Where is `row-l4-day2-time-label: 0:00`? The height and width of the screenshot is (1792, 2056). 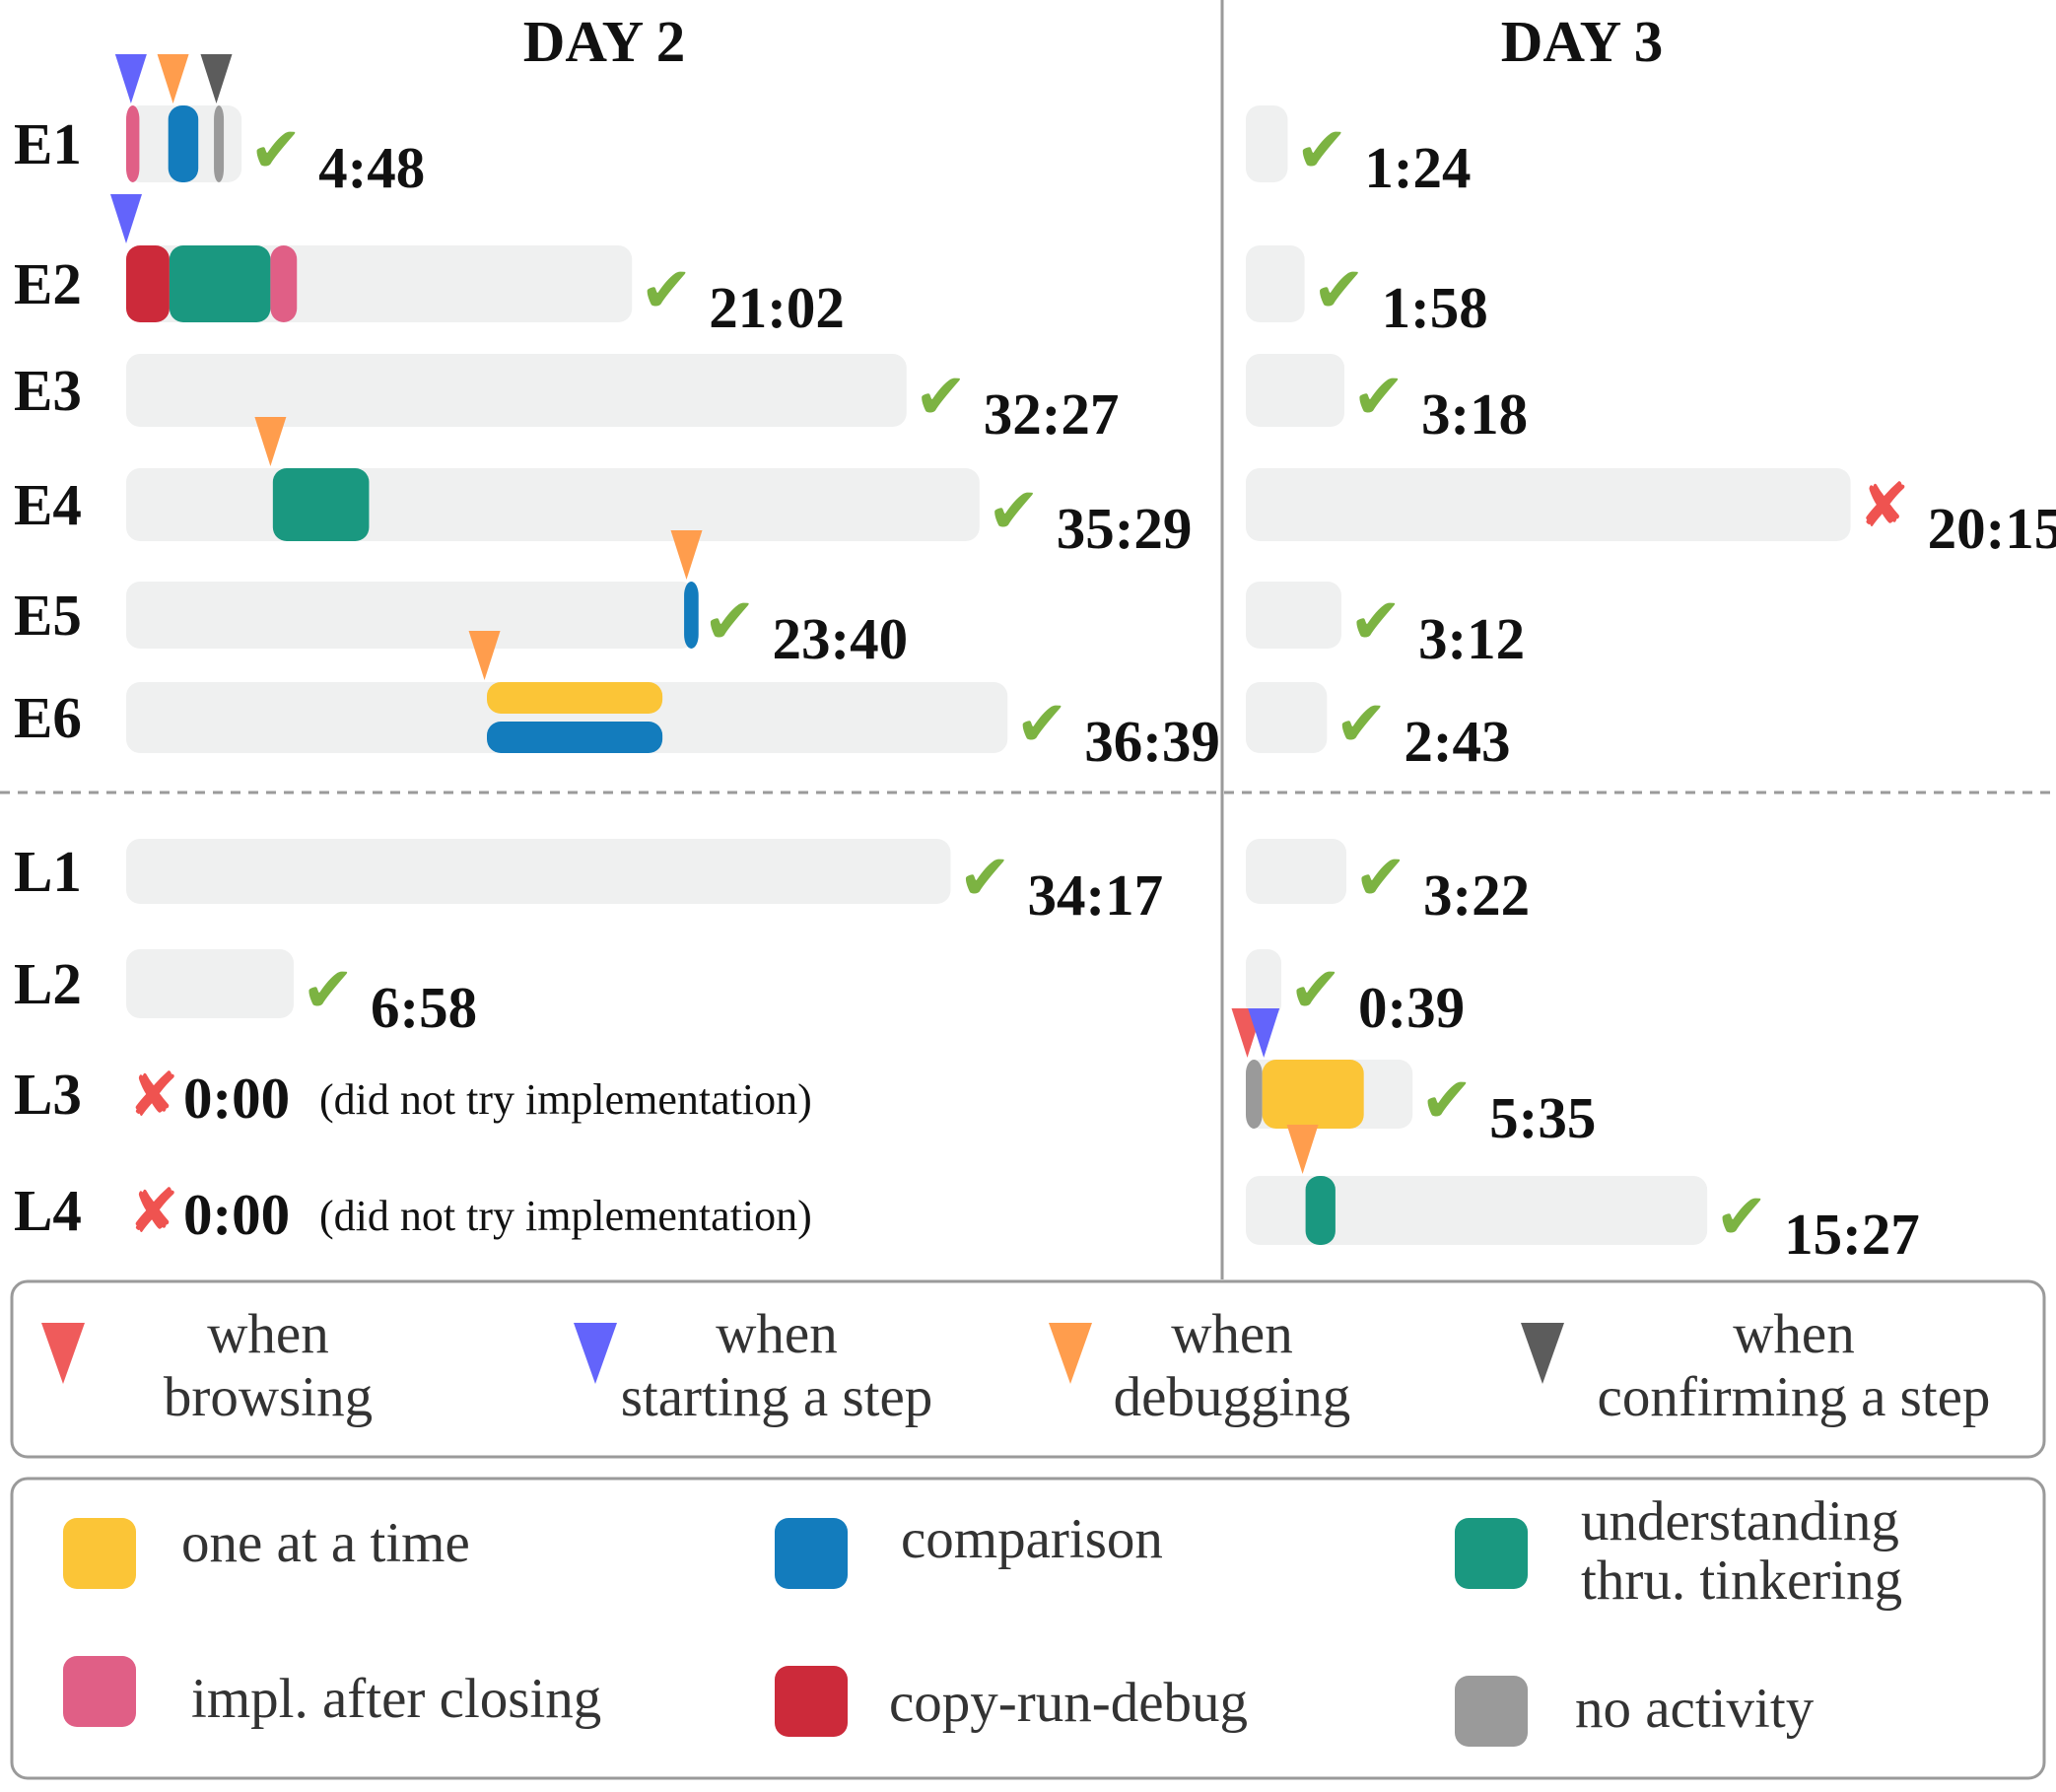
row-l4-day2-time-label: 0:00 is located at coordinates (236, 1214).